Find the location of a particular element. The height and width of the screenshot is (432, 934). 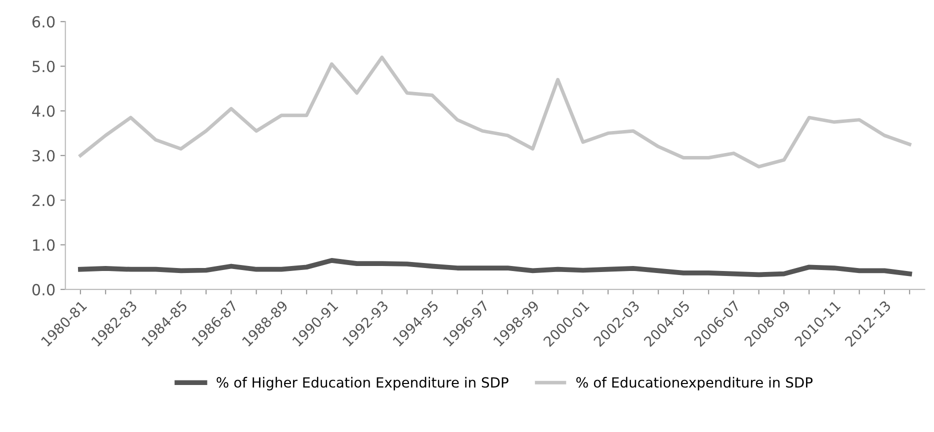

legend-label: % of Educationexpenditure in SDP is located at coordinates (694, 383).